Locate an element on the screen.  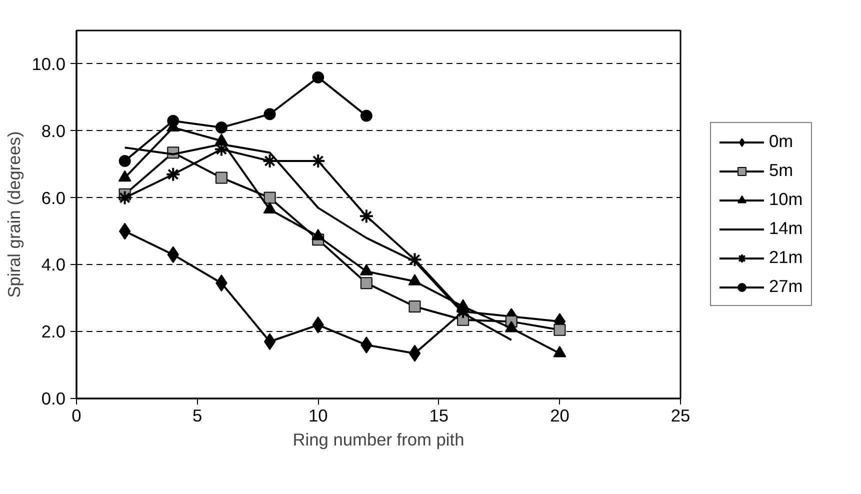
legend-label: 14m is located at coordinates (786, 228).